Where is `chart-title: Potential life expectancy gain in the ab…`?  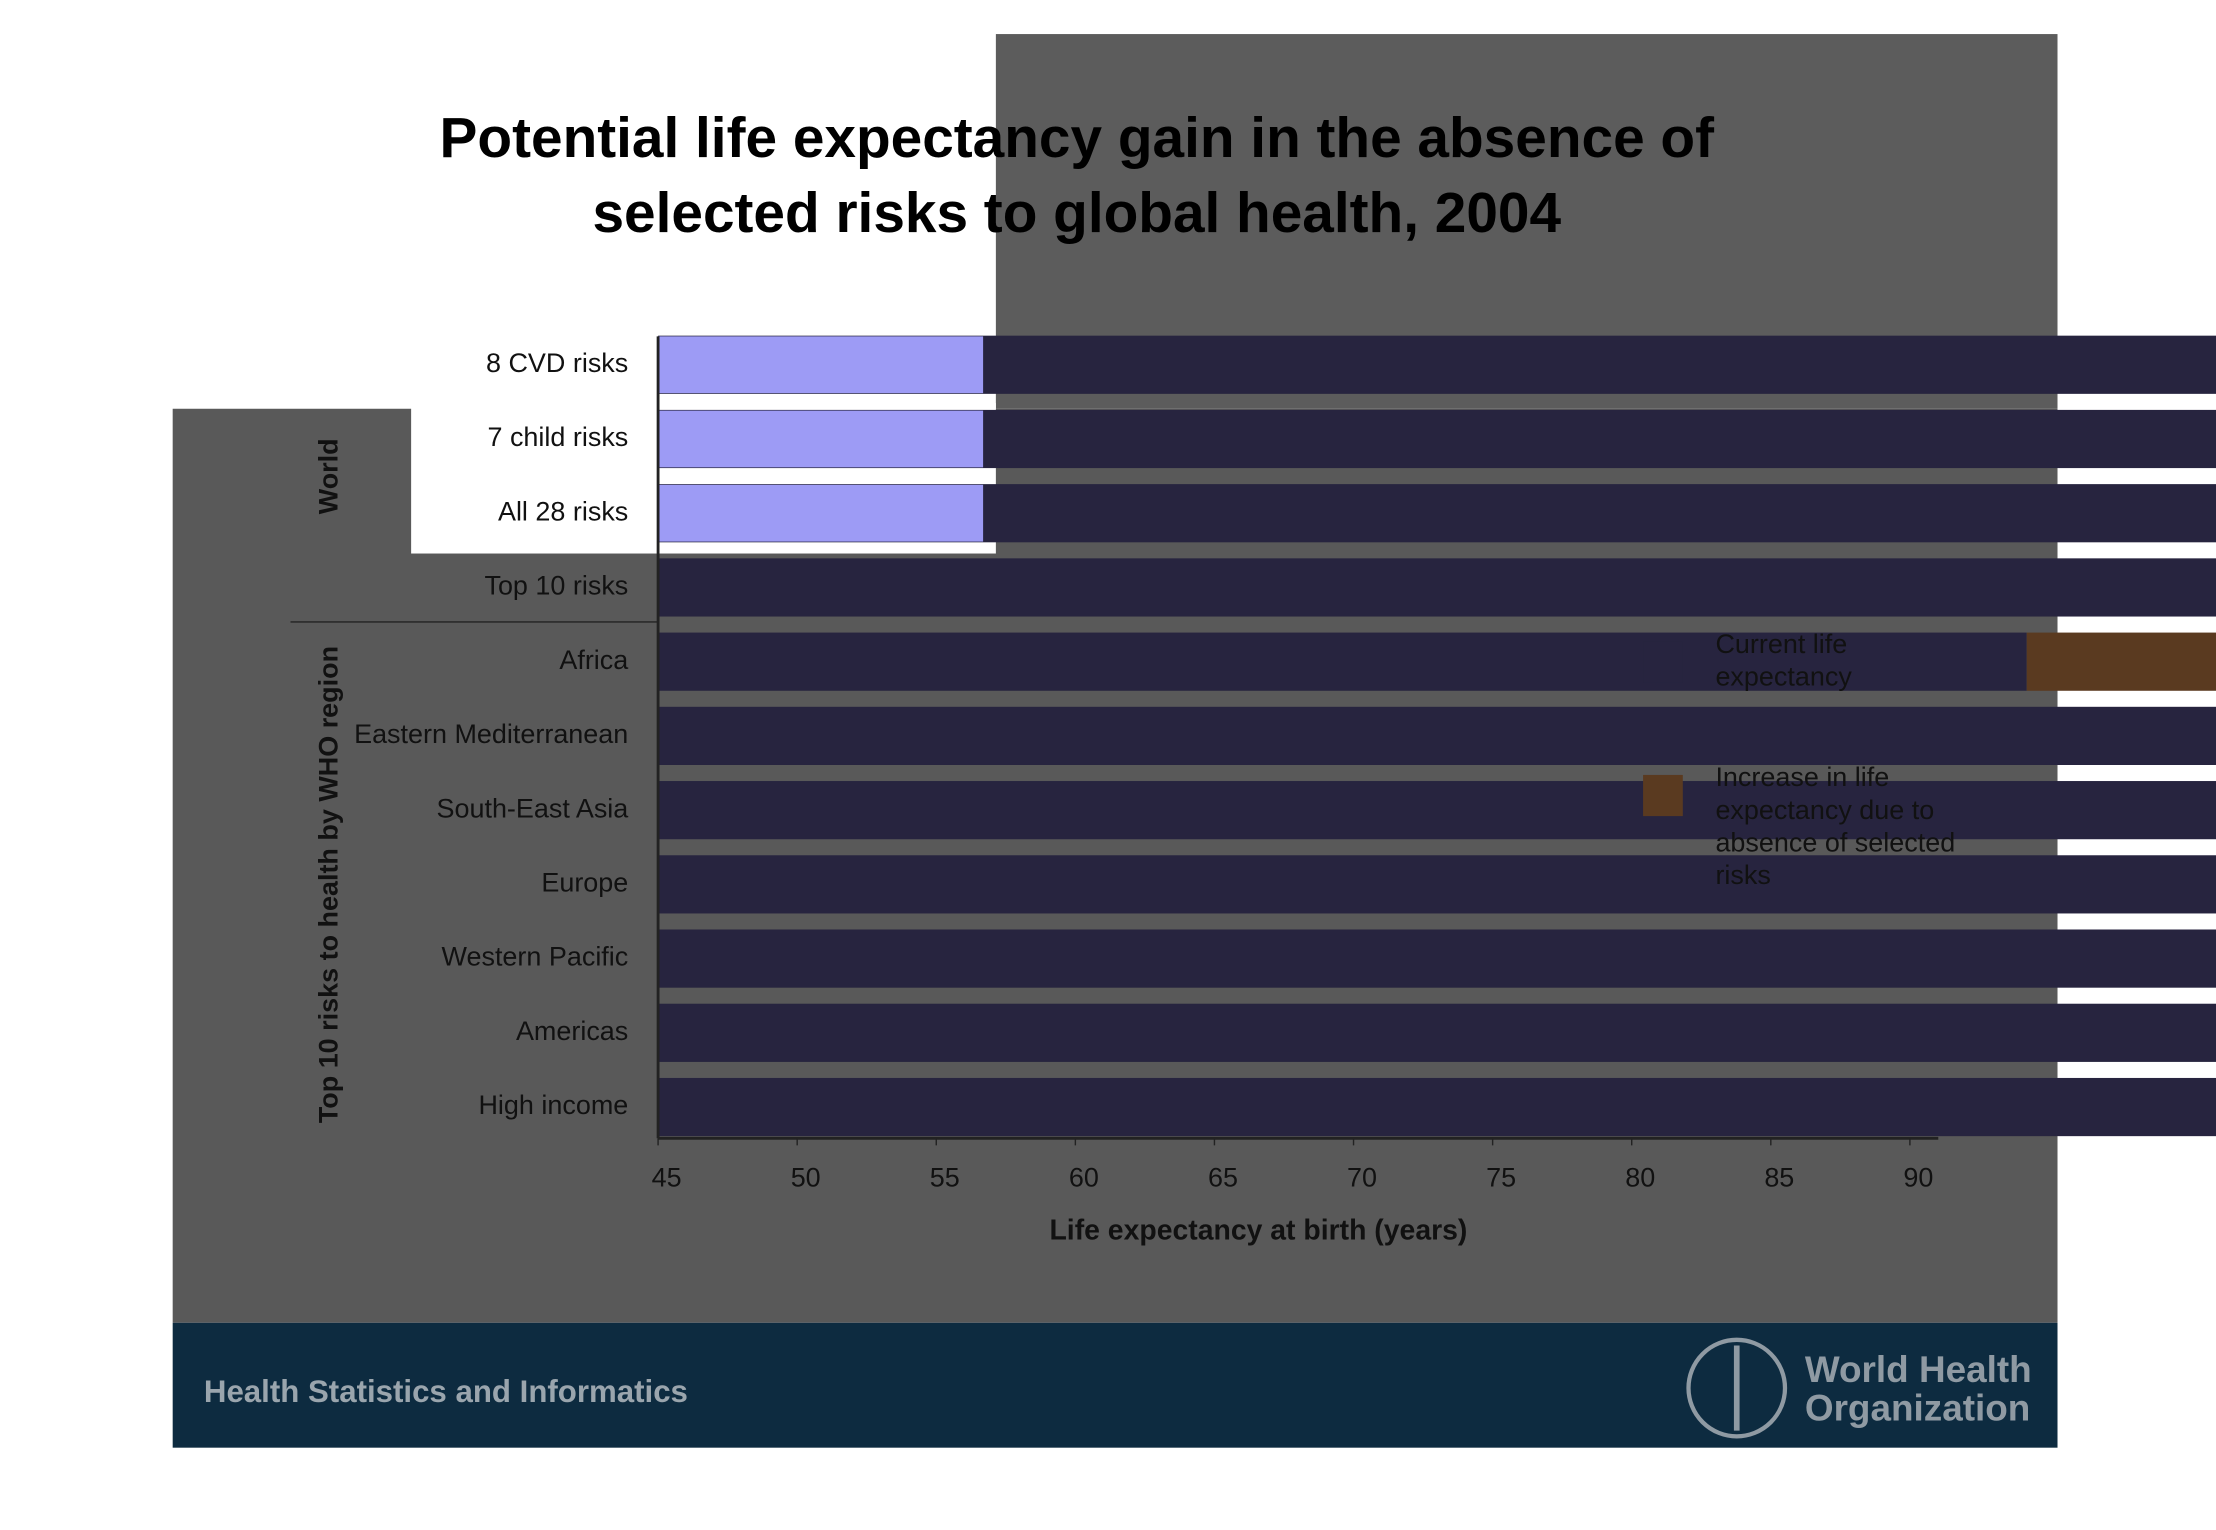 chart-title: Potential life expectancy gain in the ab… is located at coordinates (1078, 176).